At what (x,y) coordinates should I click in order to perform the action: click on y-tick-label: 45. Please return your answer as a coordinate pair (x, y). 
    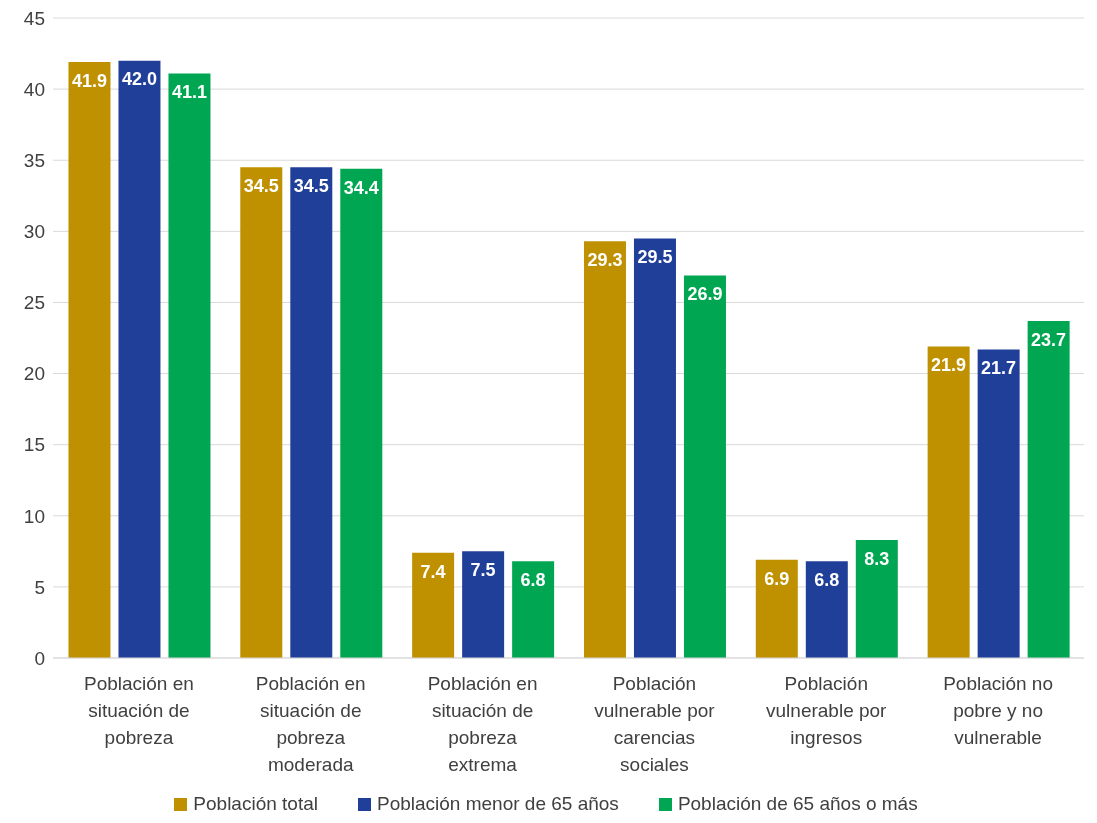
    Looking at the image, I should click on (34, 18).